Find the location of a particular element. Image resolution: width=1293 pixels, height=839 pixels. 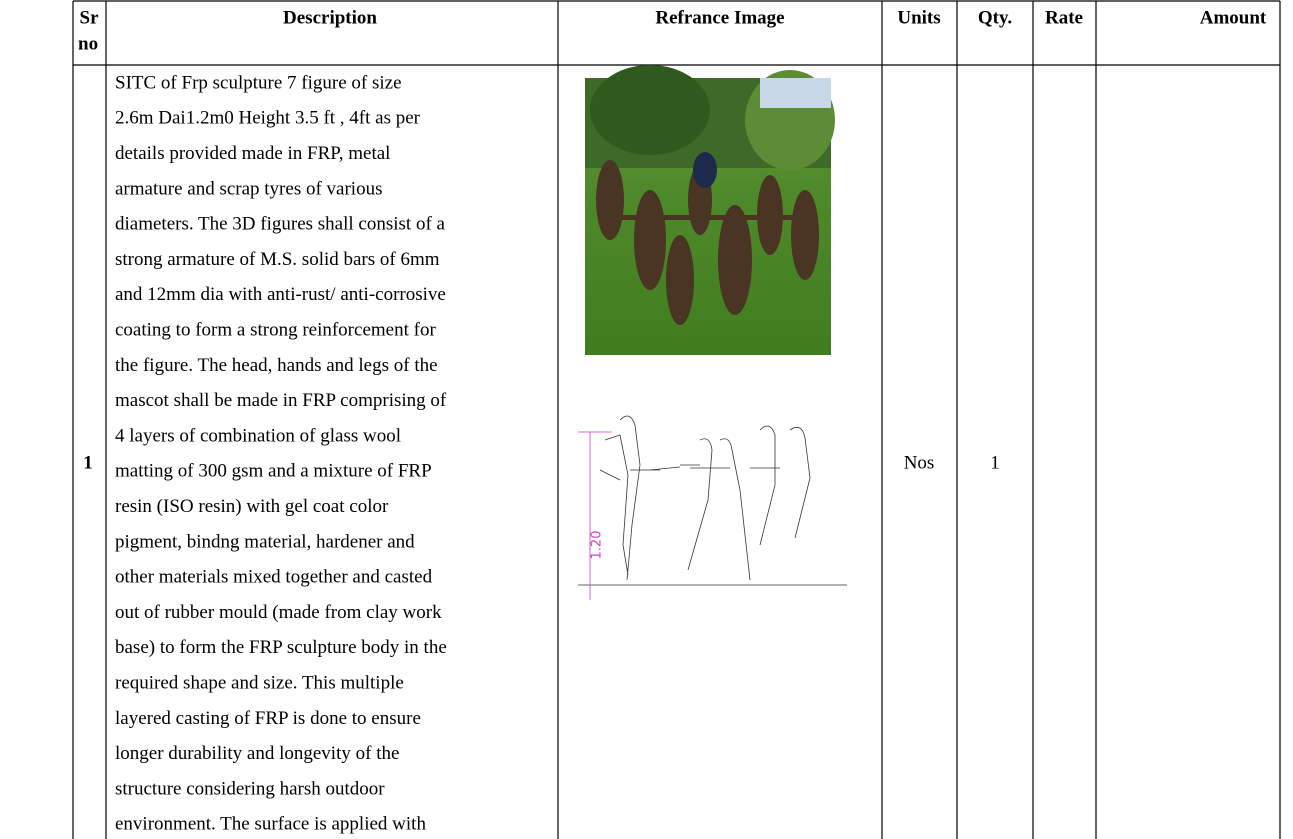

units: Nos is located at coordinates (919, 462).